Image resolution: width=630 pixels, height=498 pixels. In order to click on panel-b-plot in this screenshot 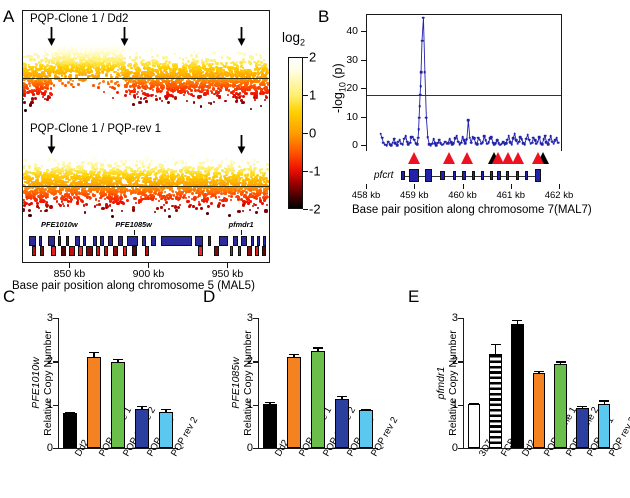, I will do `click(464, 82)`.